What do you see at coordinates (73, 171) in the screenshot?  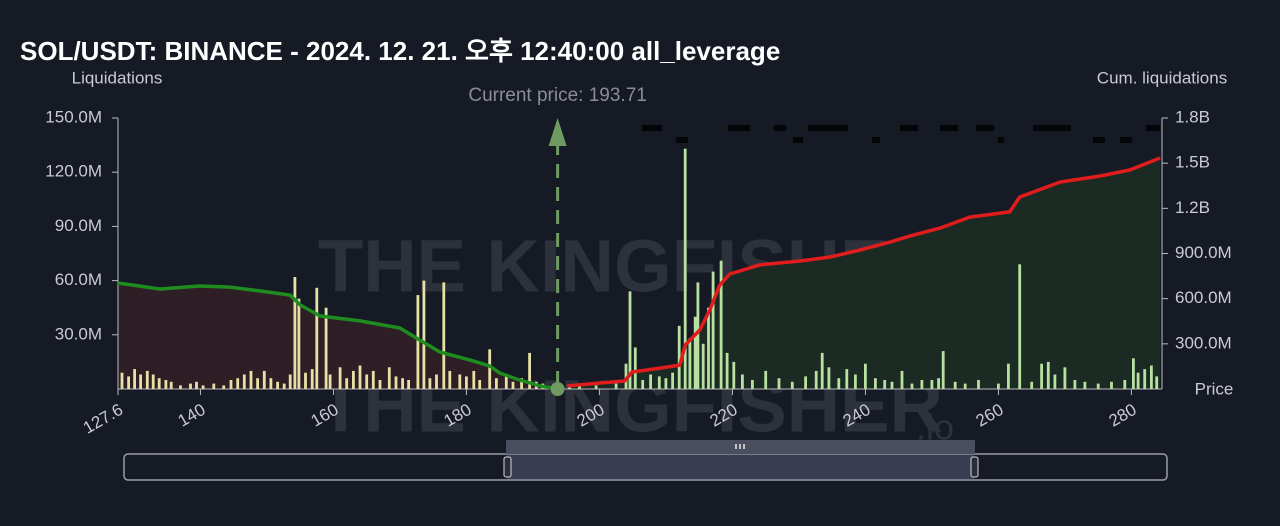 I see `y-tick-label: 120.0M` at bounding box center [73, 171].